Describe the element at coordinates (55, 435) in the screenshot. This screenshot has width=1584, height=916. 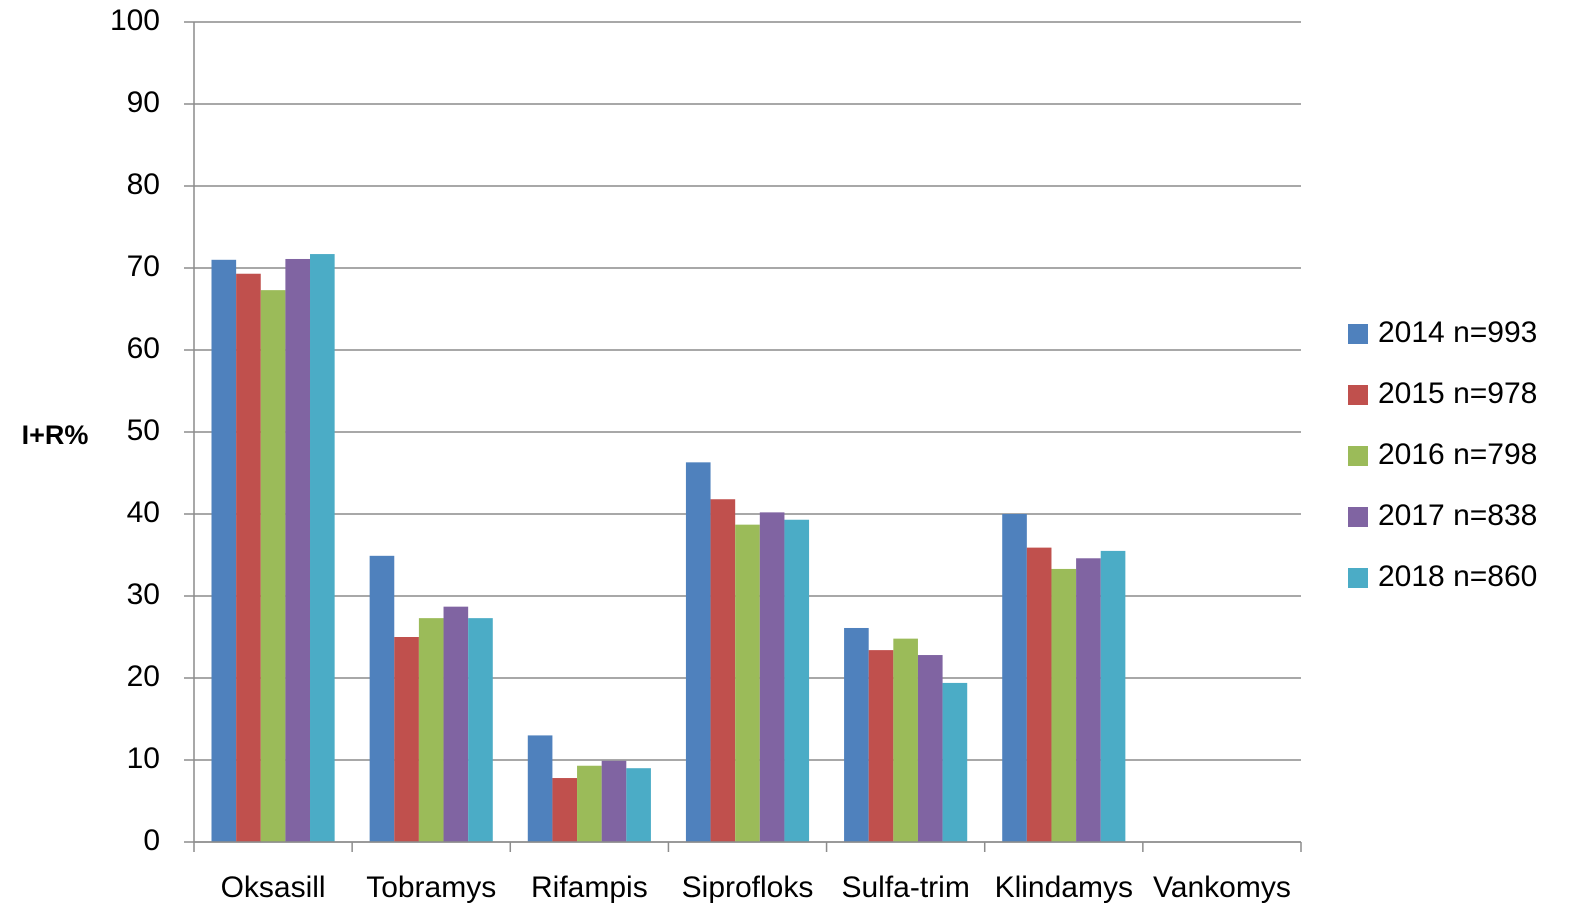
I see `y-axis-label: I+R%` at that location.